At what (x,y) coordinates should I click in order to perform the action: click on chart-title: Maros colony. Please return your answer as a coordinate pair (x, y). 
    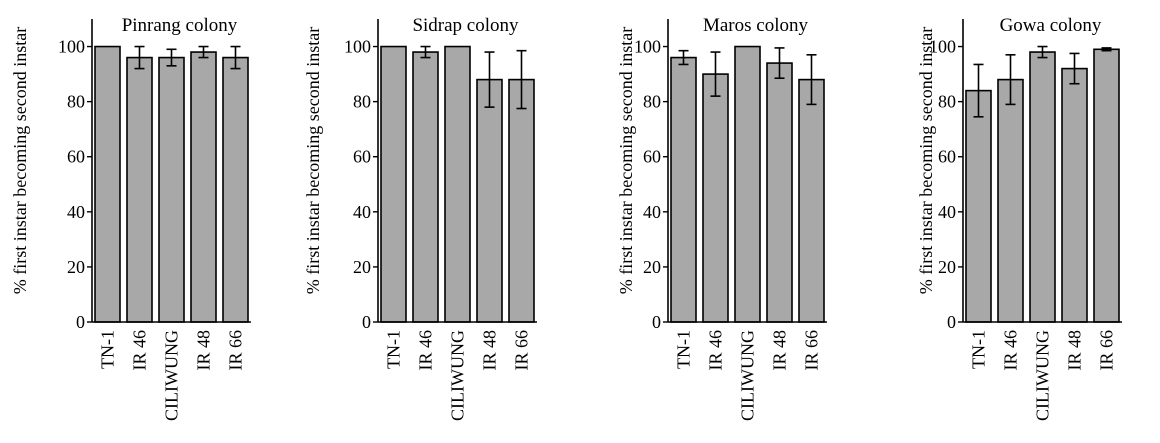
    Looking at the image, I should click on (756, 25).